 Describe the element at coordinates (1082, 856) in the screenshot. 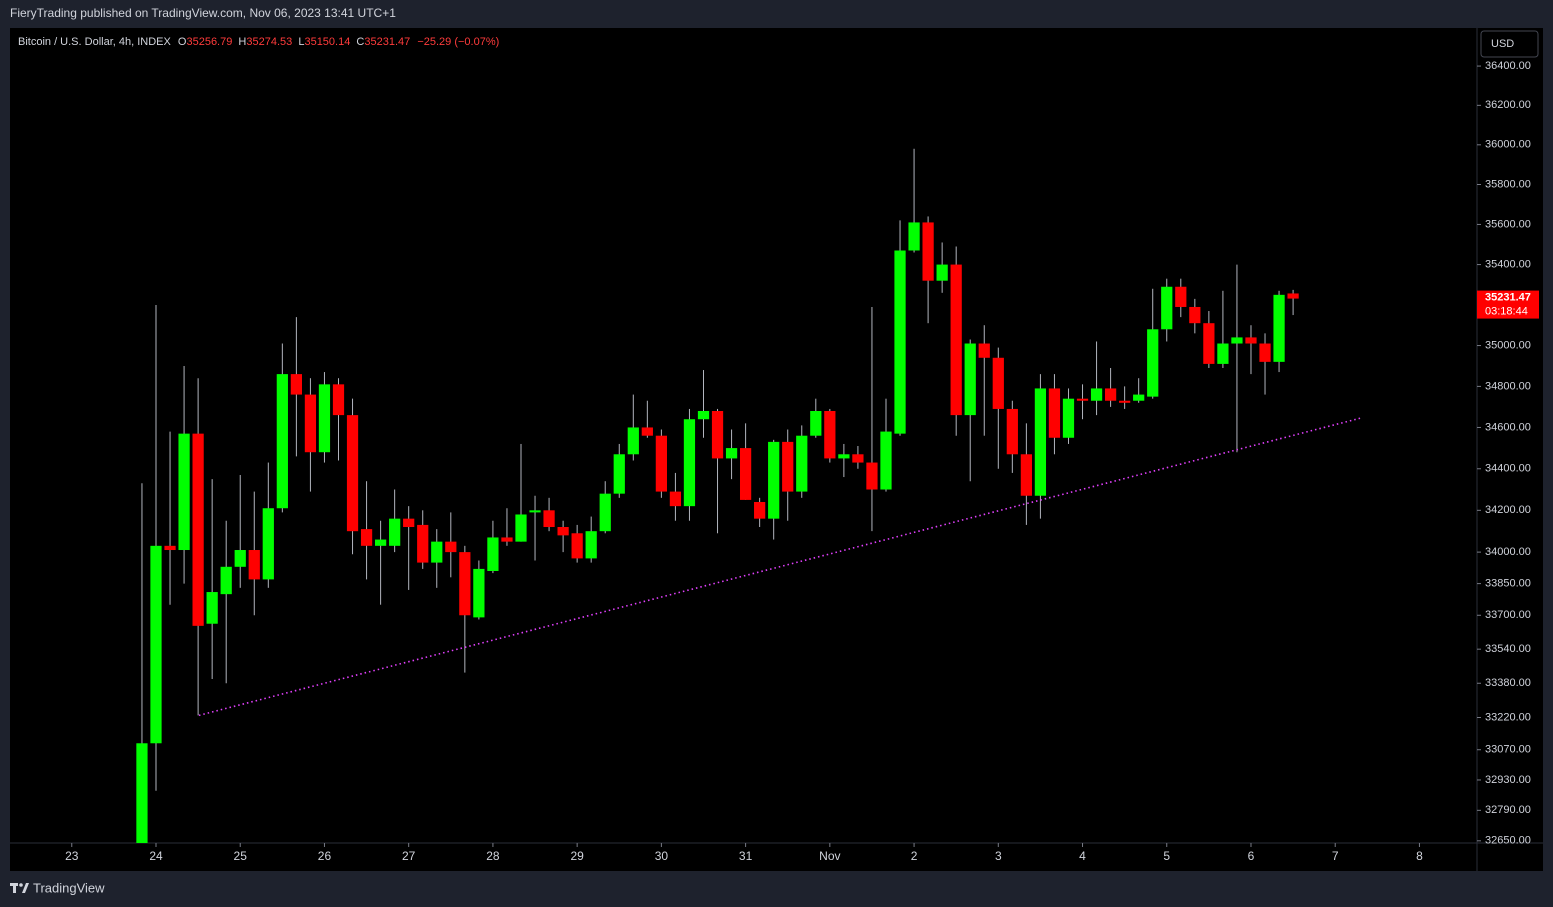

I see `x-tick-label: 4` at that location.